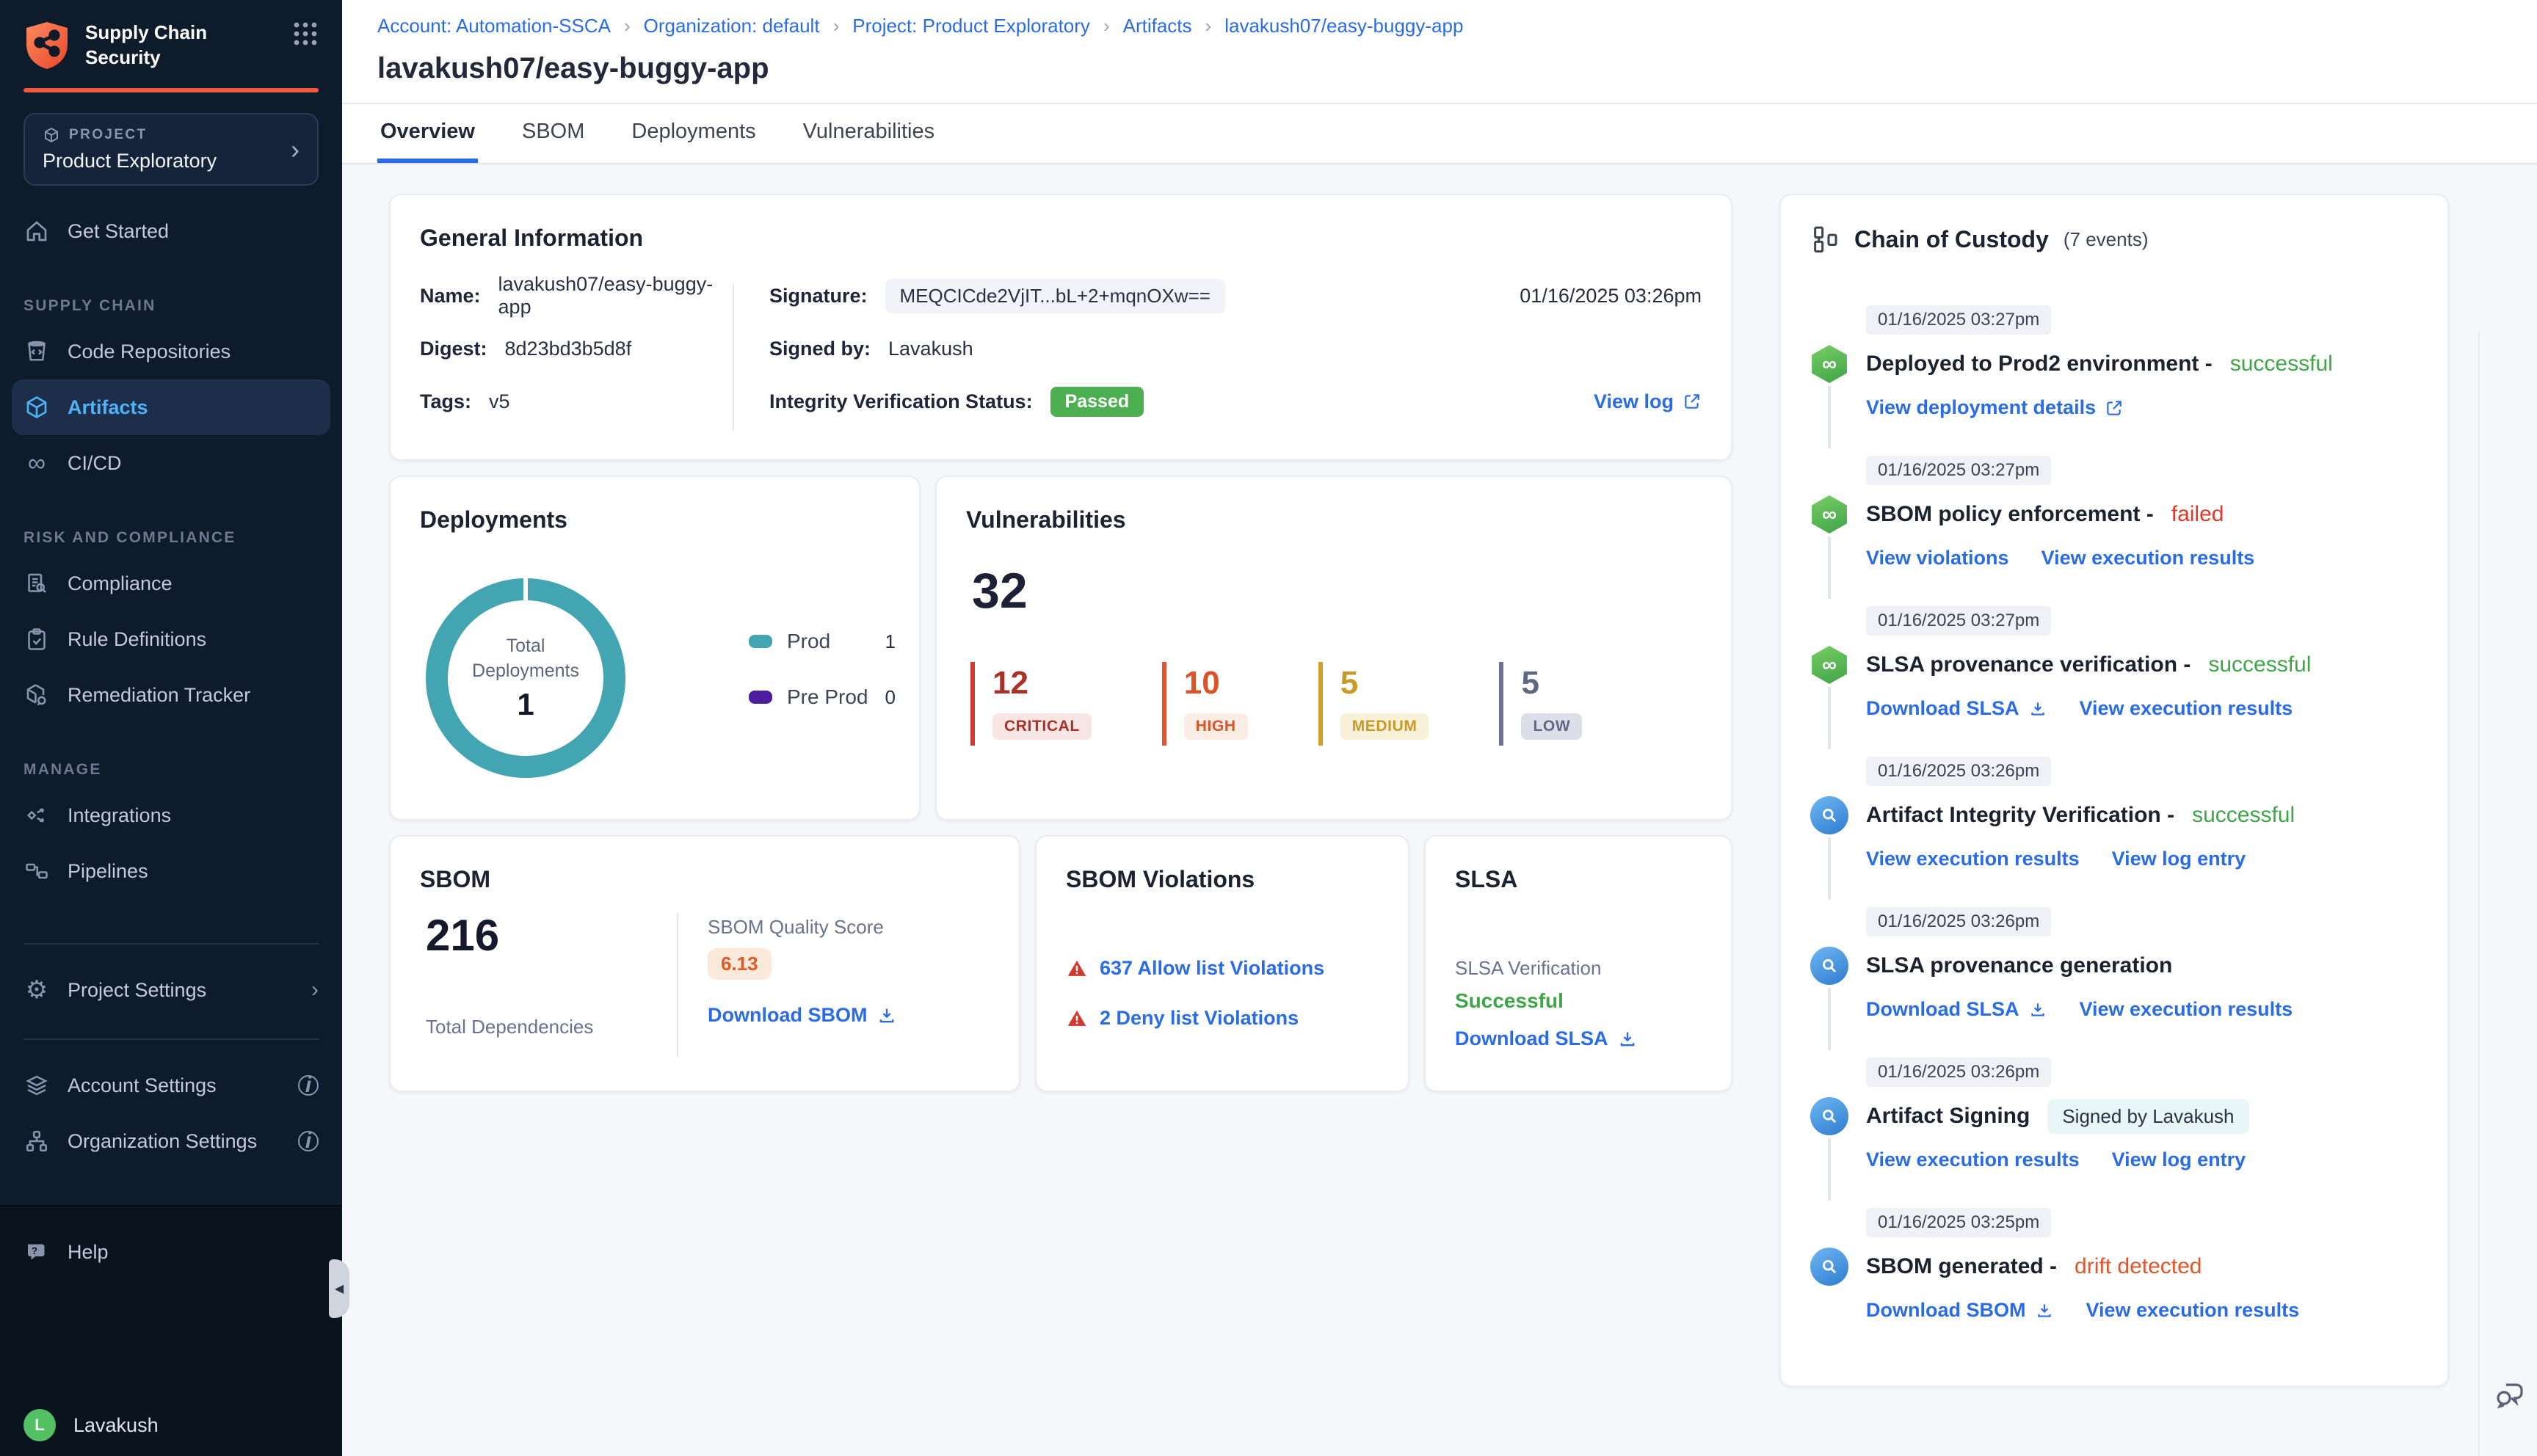  What do you see at coordinates (2148, 1116) in the screenshot?
I see `signed-by-badge: Signed by Lavakush` at bounding box center [2148, 1116].